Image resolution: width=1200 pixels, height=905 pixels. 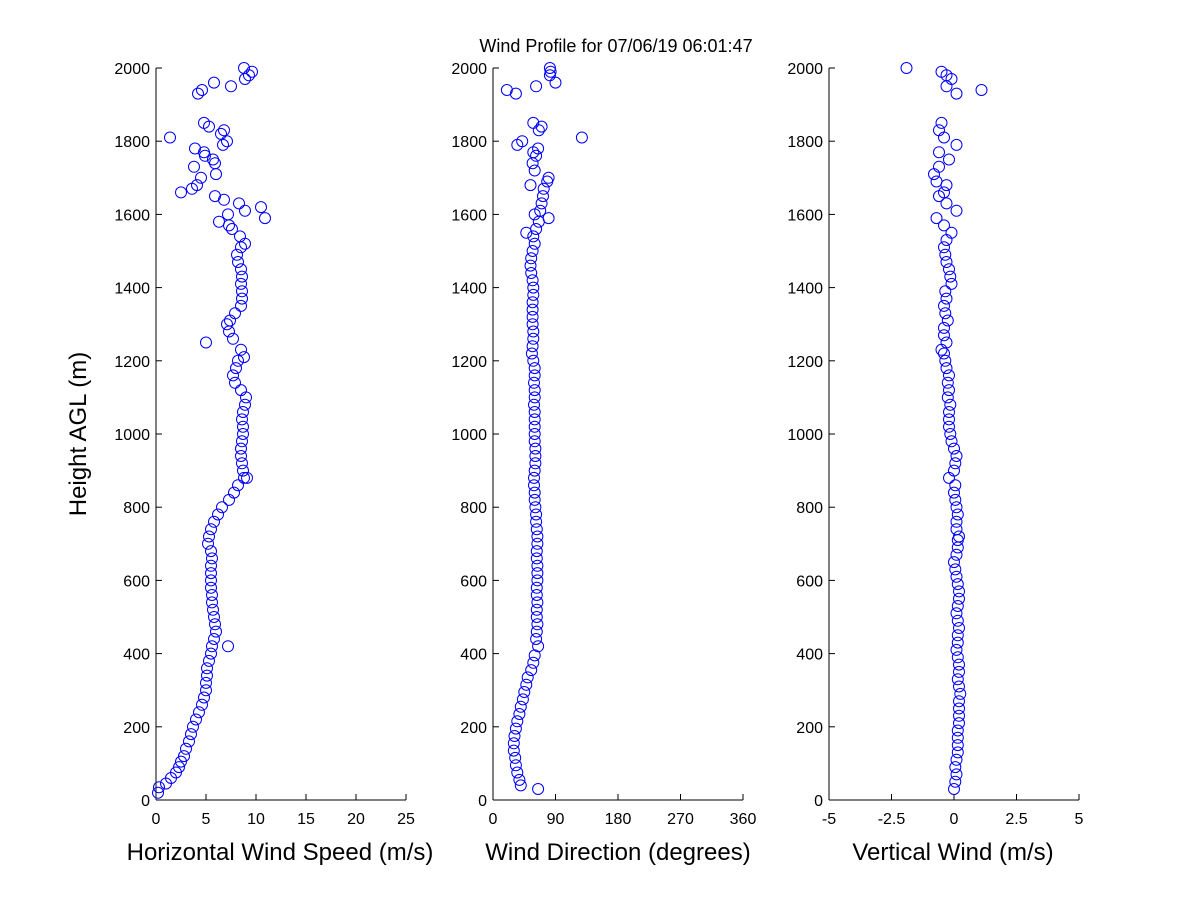 What do you see at coordinates (406, 819) in the screenshot?
I see `x-tick-label: 25` at bounding box center [406, 819].